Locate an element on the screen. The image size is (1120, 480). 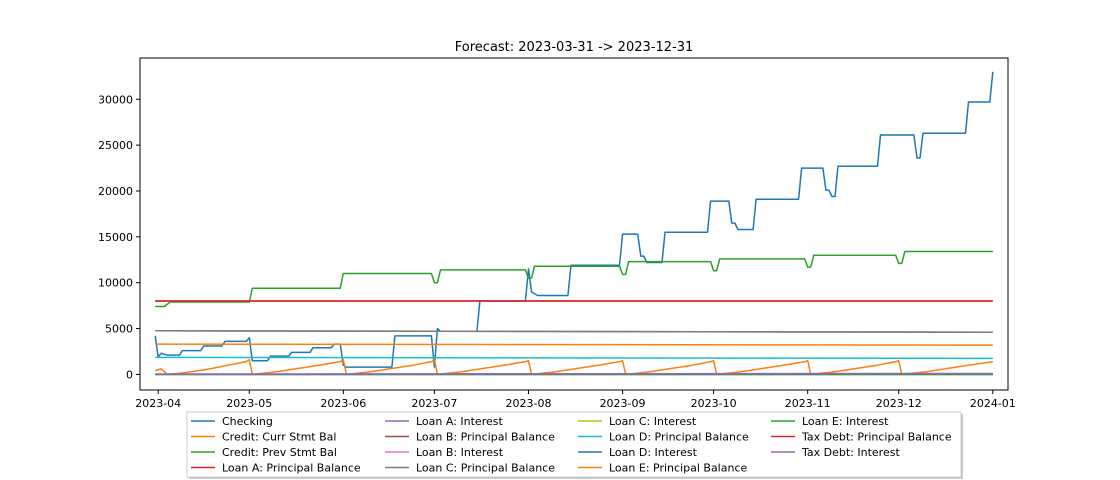
x-tick-label-9: 2024-01 is located at coordinates (993, 403).